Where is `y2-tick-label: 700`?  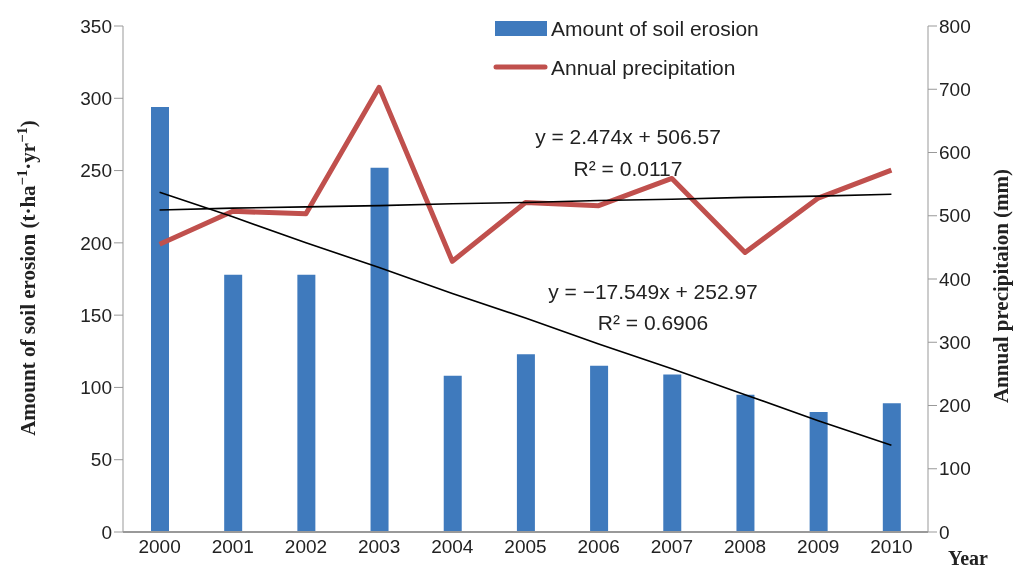
y2-tick-label: 700 is located at coordinates (955, 89).